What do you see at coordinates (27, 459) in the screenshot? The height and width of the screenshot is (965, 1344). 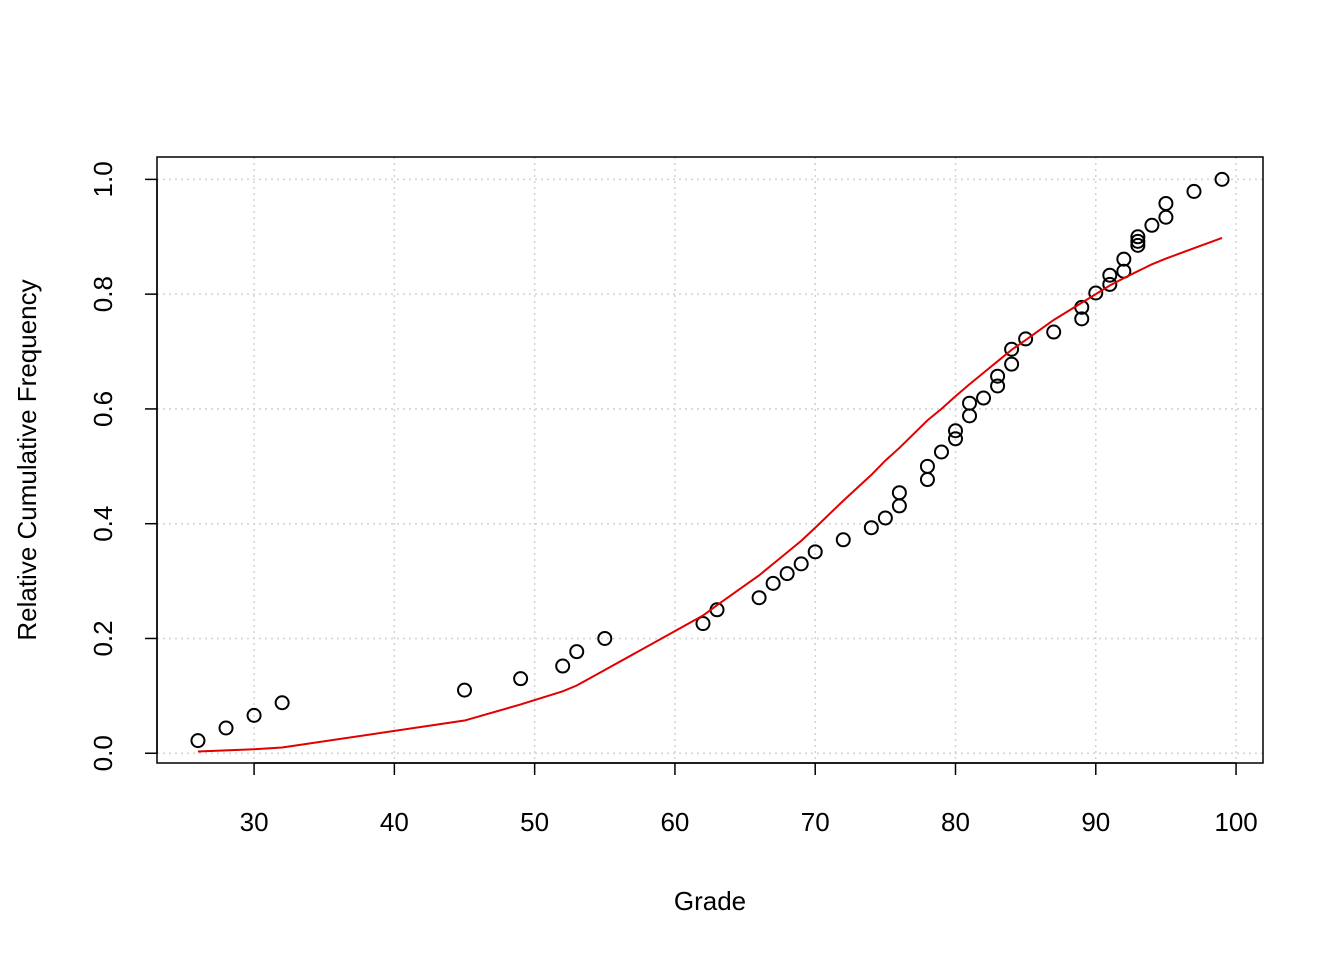 I see `y-axis-title: Relative Cumulative Frequency` at bounding box center [27, 459].